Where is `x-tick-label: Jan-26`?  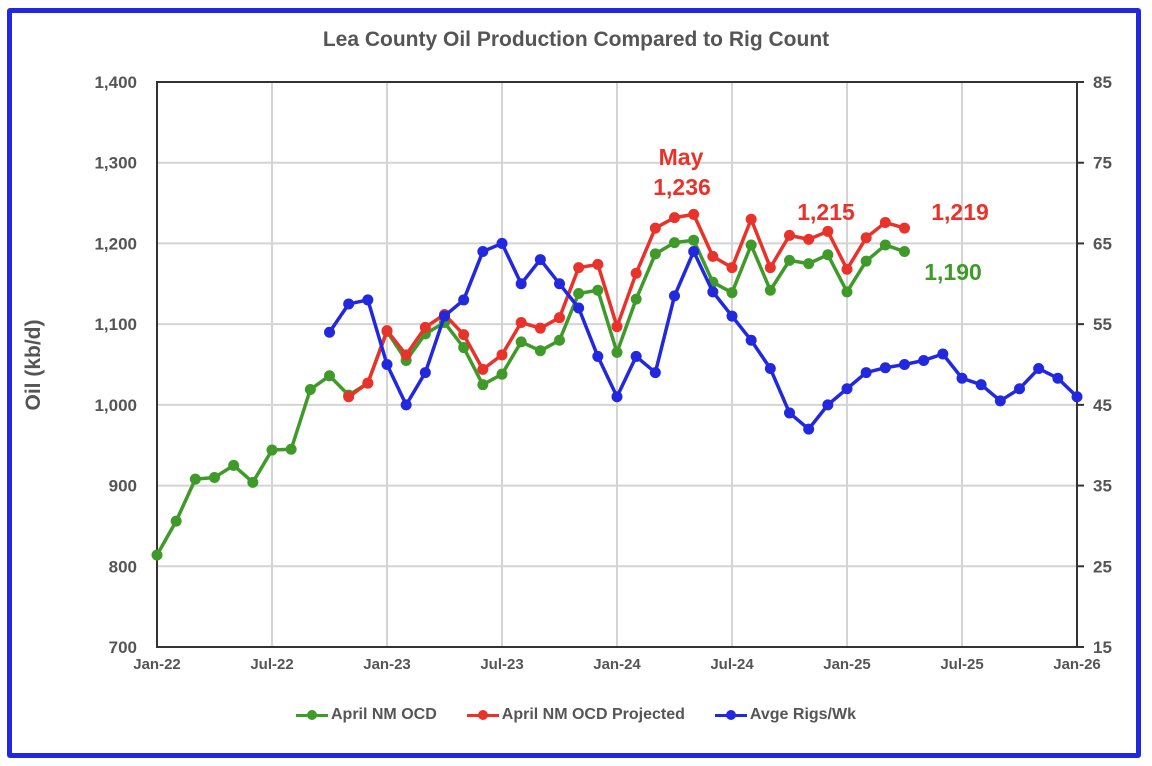
x-tick-label: Jan-26 is located at coordinates (1077, 664).